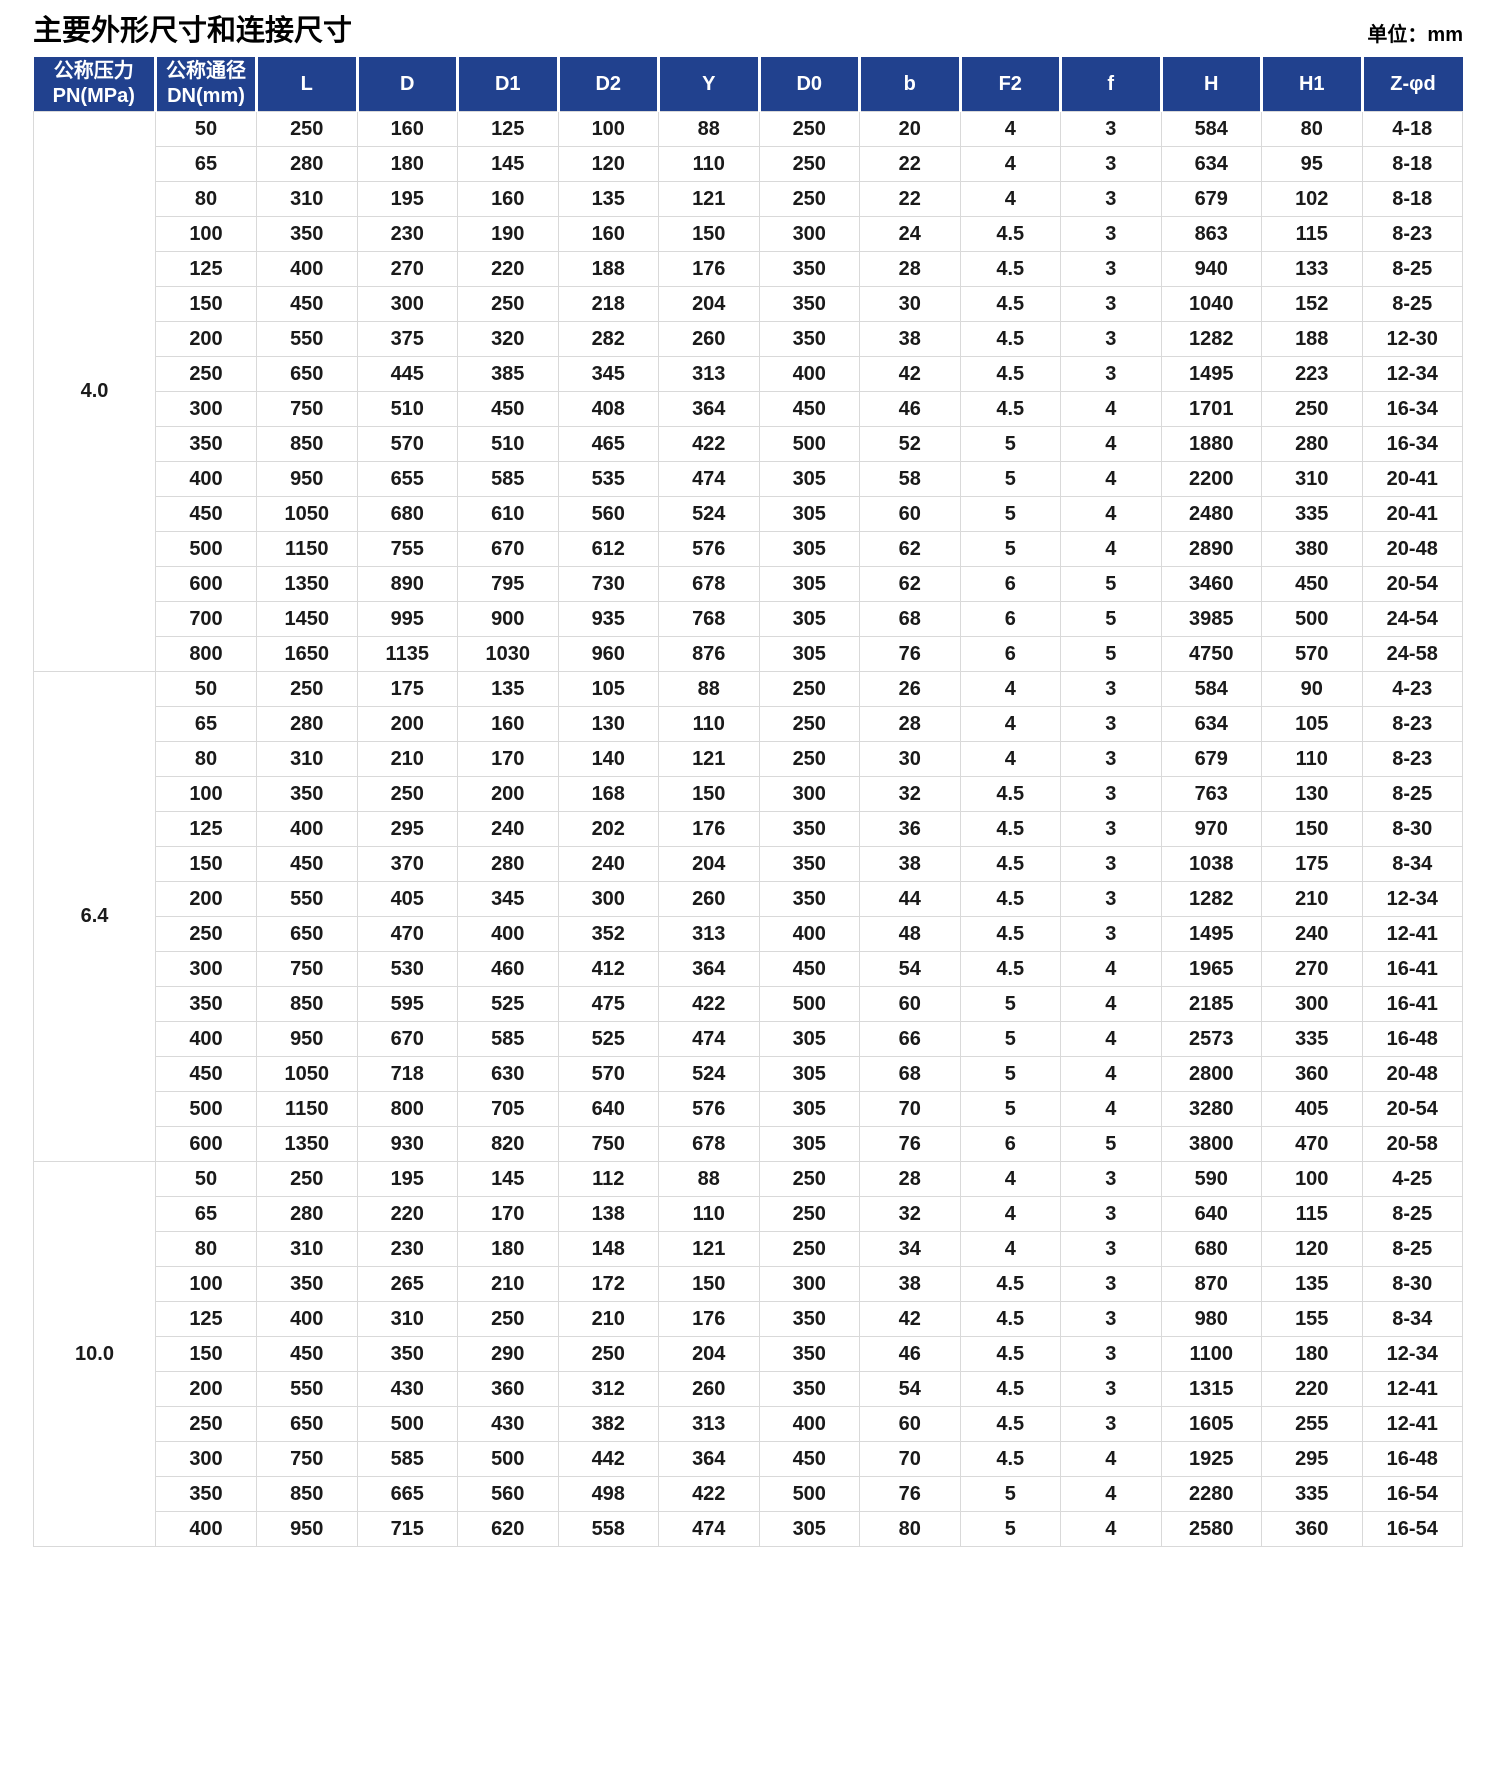 This screenshot has height=1781, width=1500. What do you see at coordinates (407, 198) in the screenshot?
I see `table-cell: 195` at bounding box center [407, 198].